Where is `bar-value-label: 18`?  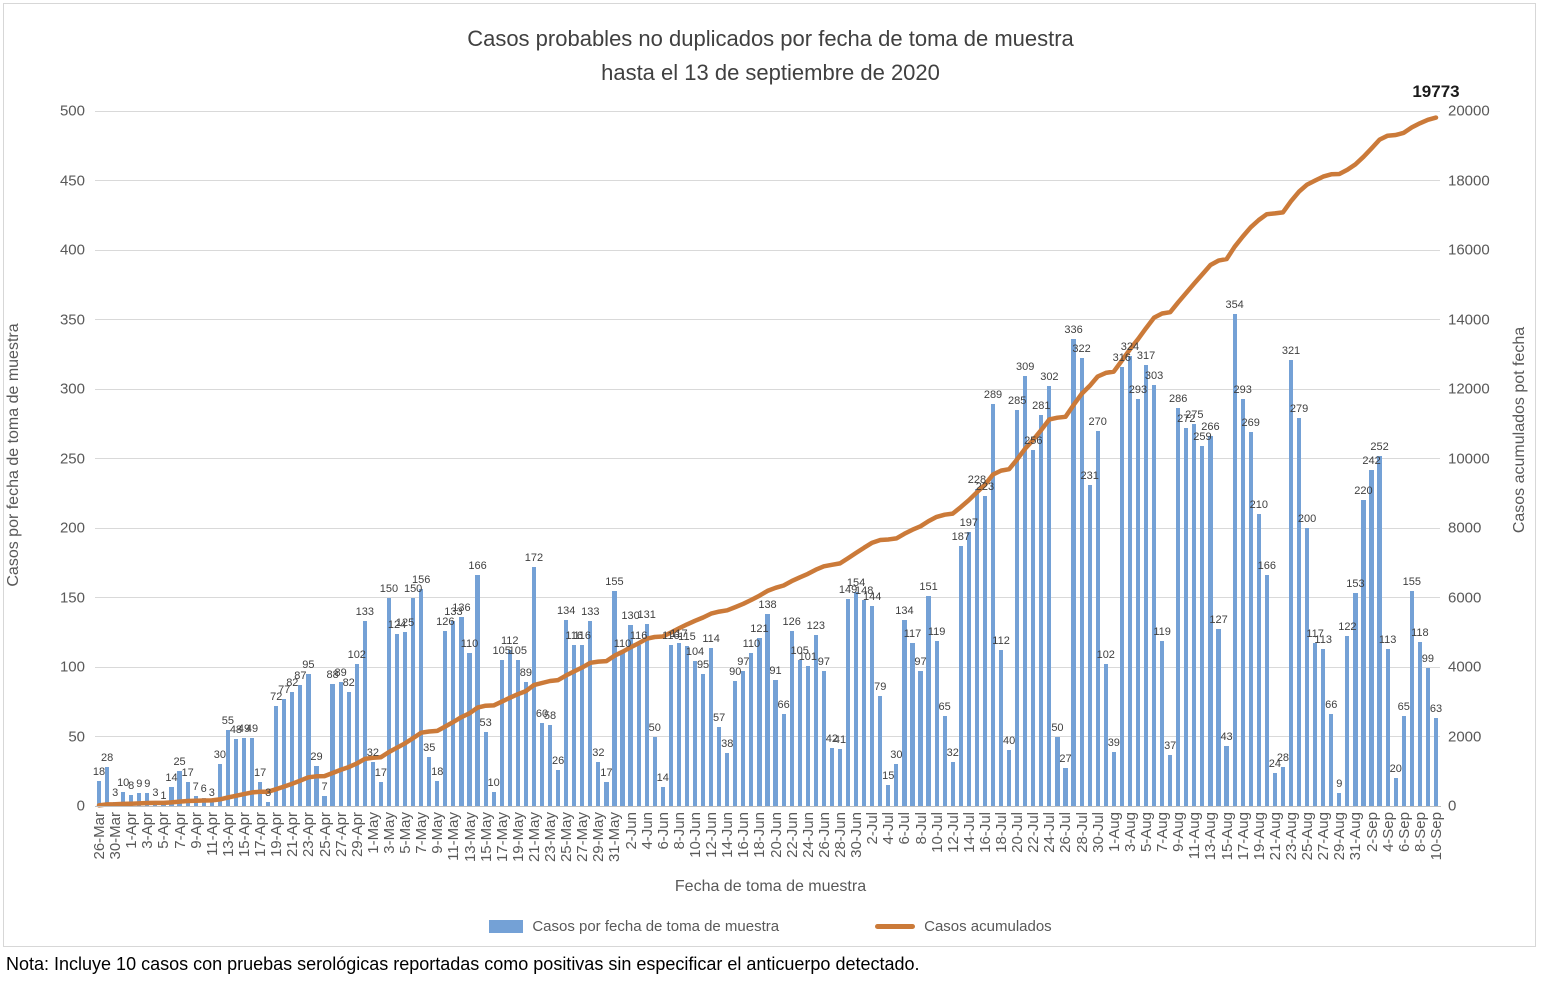 bar-value-label: 18 is located at coordinates (437, 771).